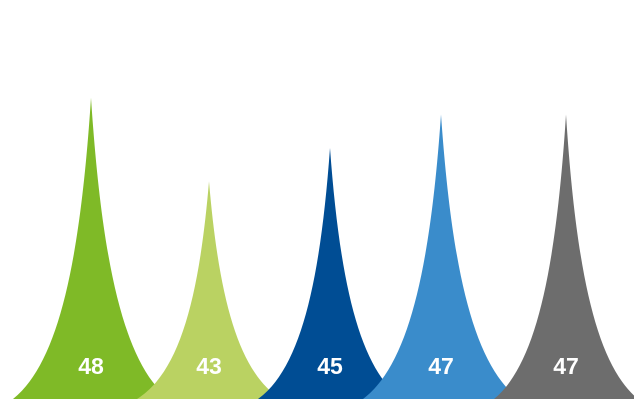 Image resolution: width=634 pixels, height=399 pixels. I want to click on data-label-4: 47, so click(441, 366).